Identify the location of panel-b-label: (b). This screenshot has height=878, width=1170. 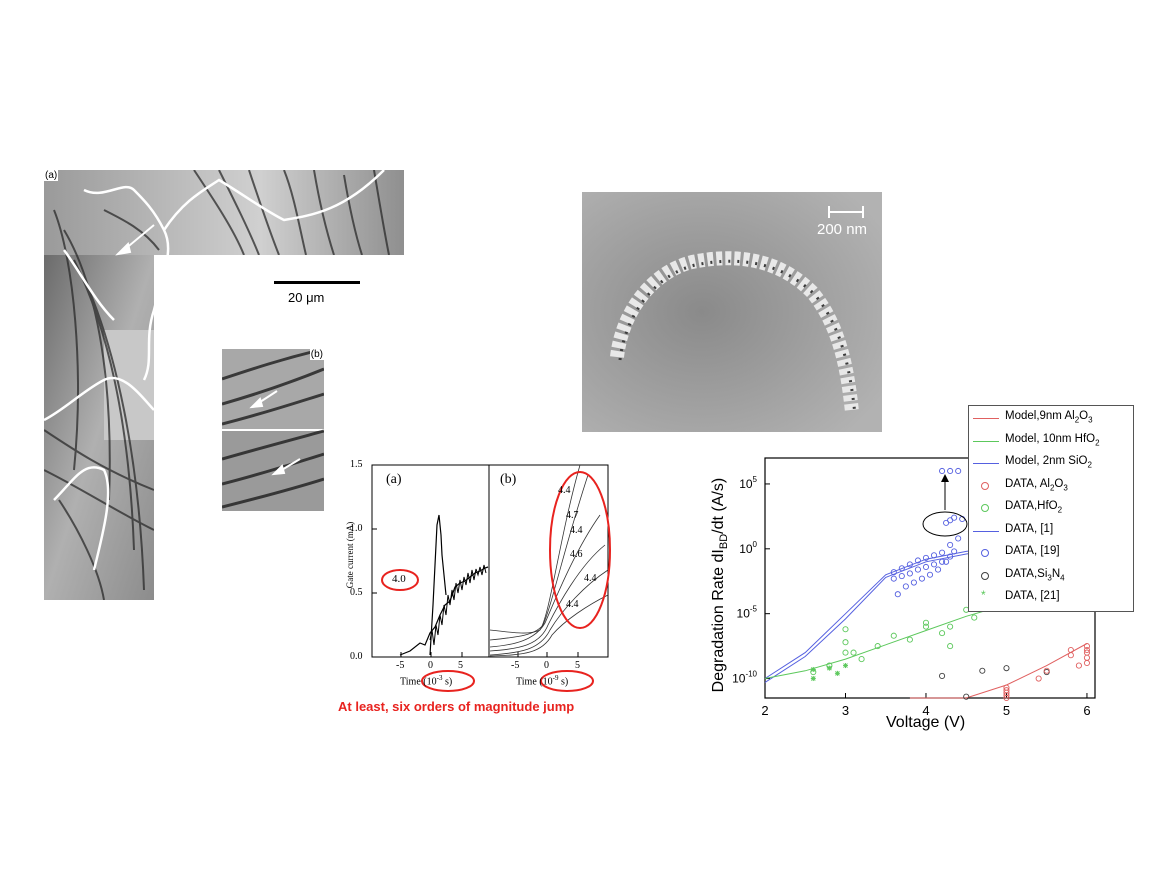
(316, 354).